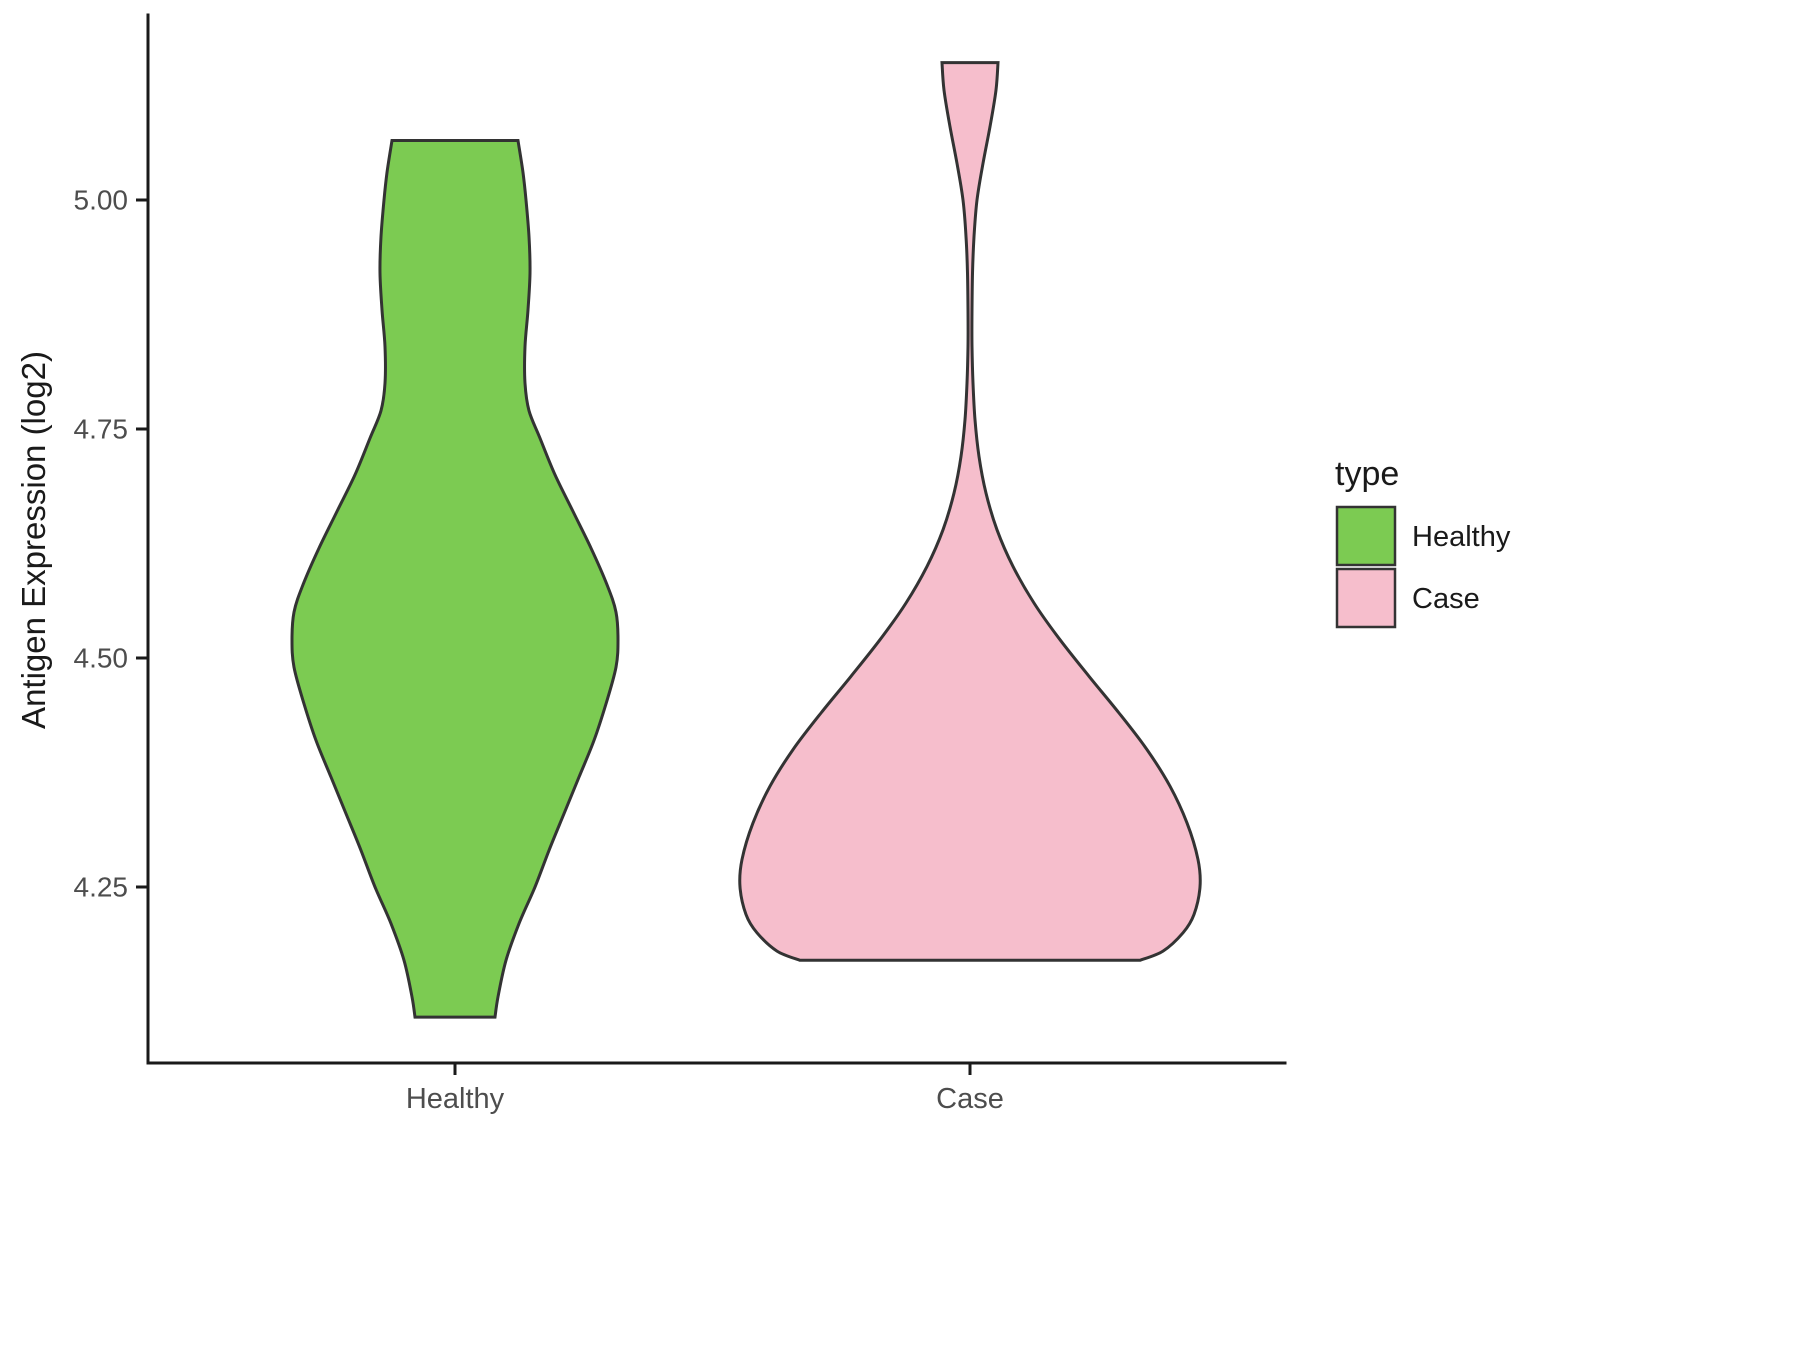 This screenshot has width=1800, height=1350. What do you see at coordinates (1366, 536) in the screenshot?
I see `legend-swatch-healthy` at bounding box center [1366, 536].